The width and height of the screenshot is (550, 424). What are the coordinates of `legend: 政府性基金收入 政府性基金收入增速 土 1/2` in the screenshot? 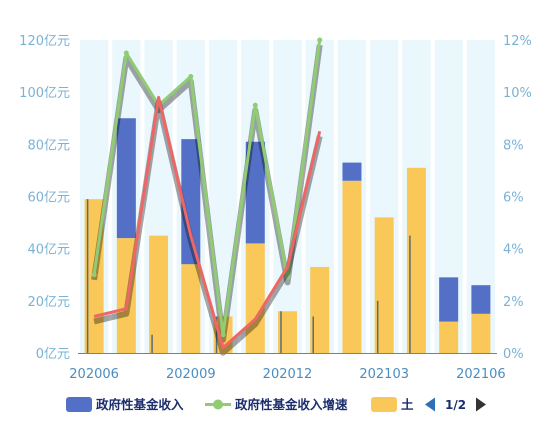 It's located at (276, 404).